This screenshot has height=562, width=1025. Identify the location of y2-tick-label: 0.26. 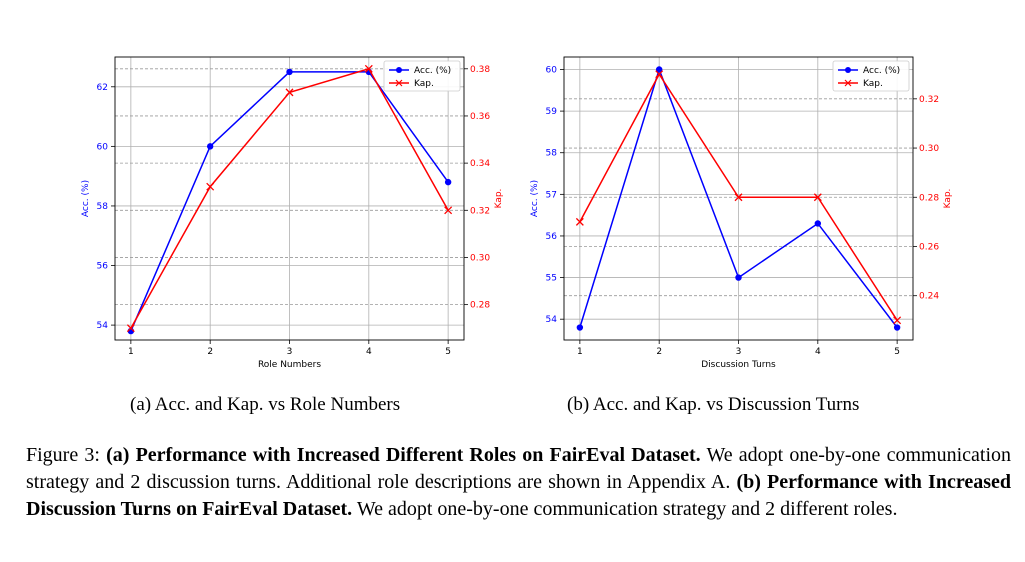
(929, 247).